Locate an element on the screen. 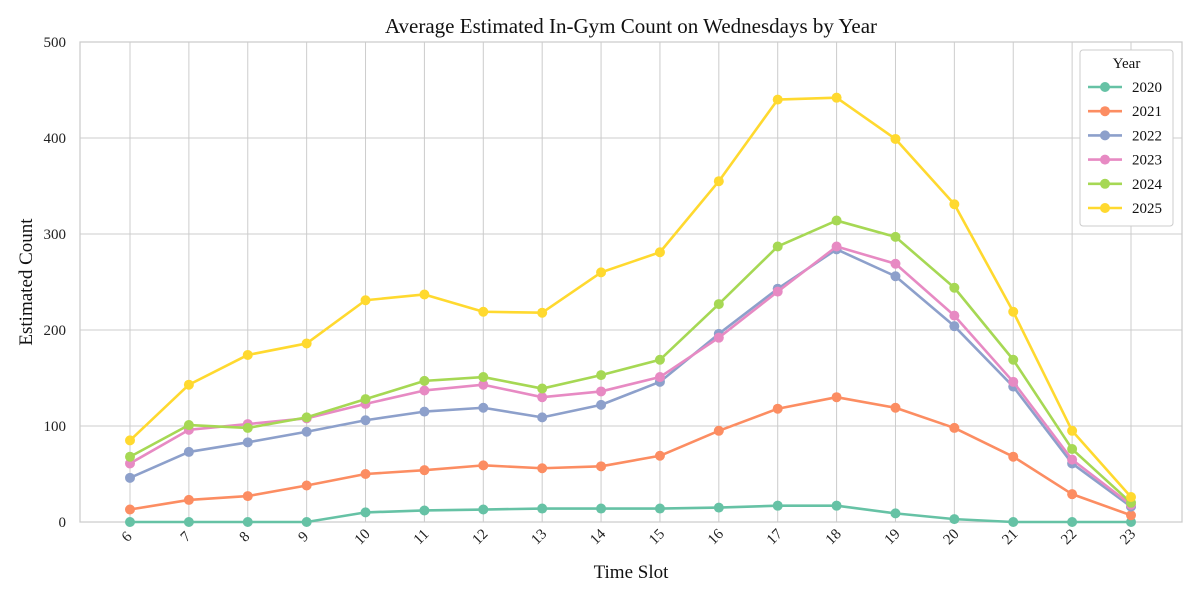 The width and height of the screenshot is (1200, 600). y-tick-label: 100 is located at coordinates (55, 427).